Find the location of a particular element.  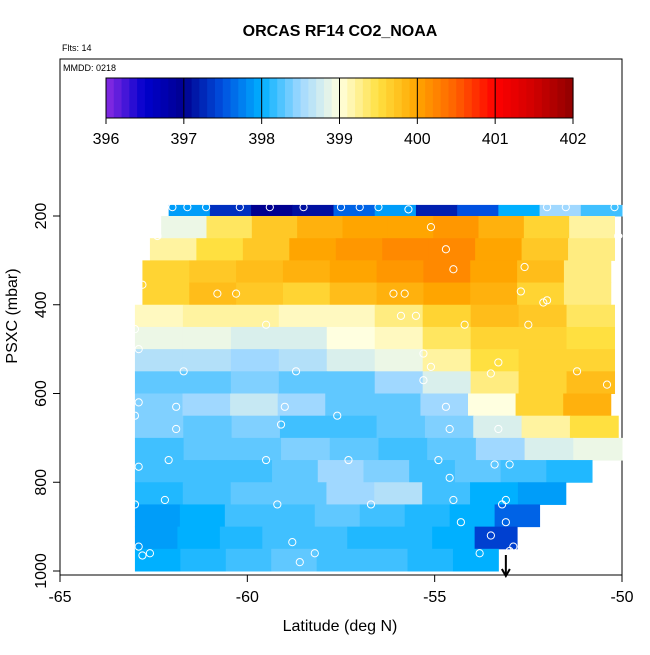

colorbar-tick-label: 397 is located at coordinates (183, 139).